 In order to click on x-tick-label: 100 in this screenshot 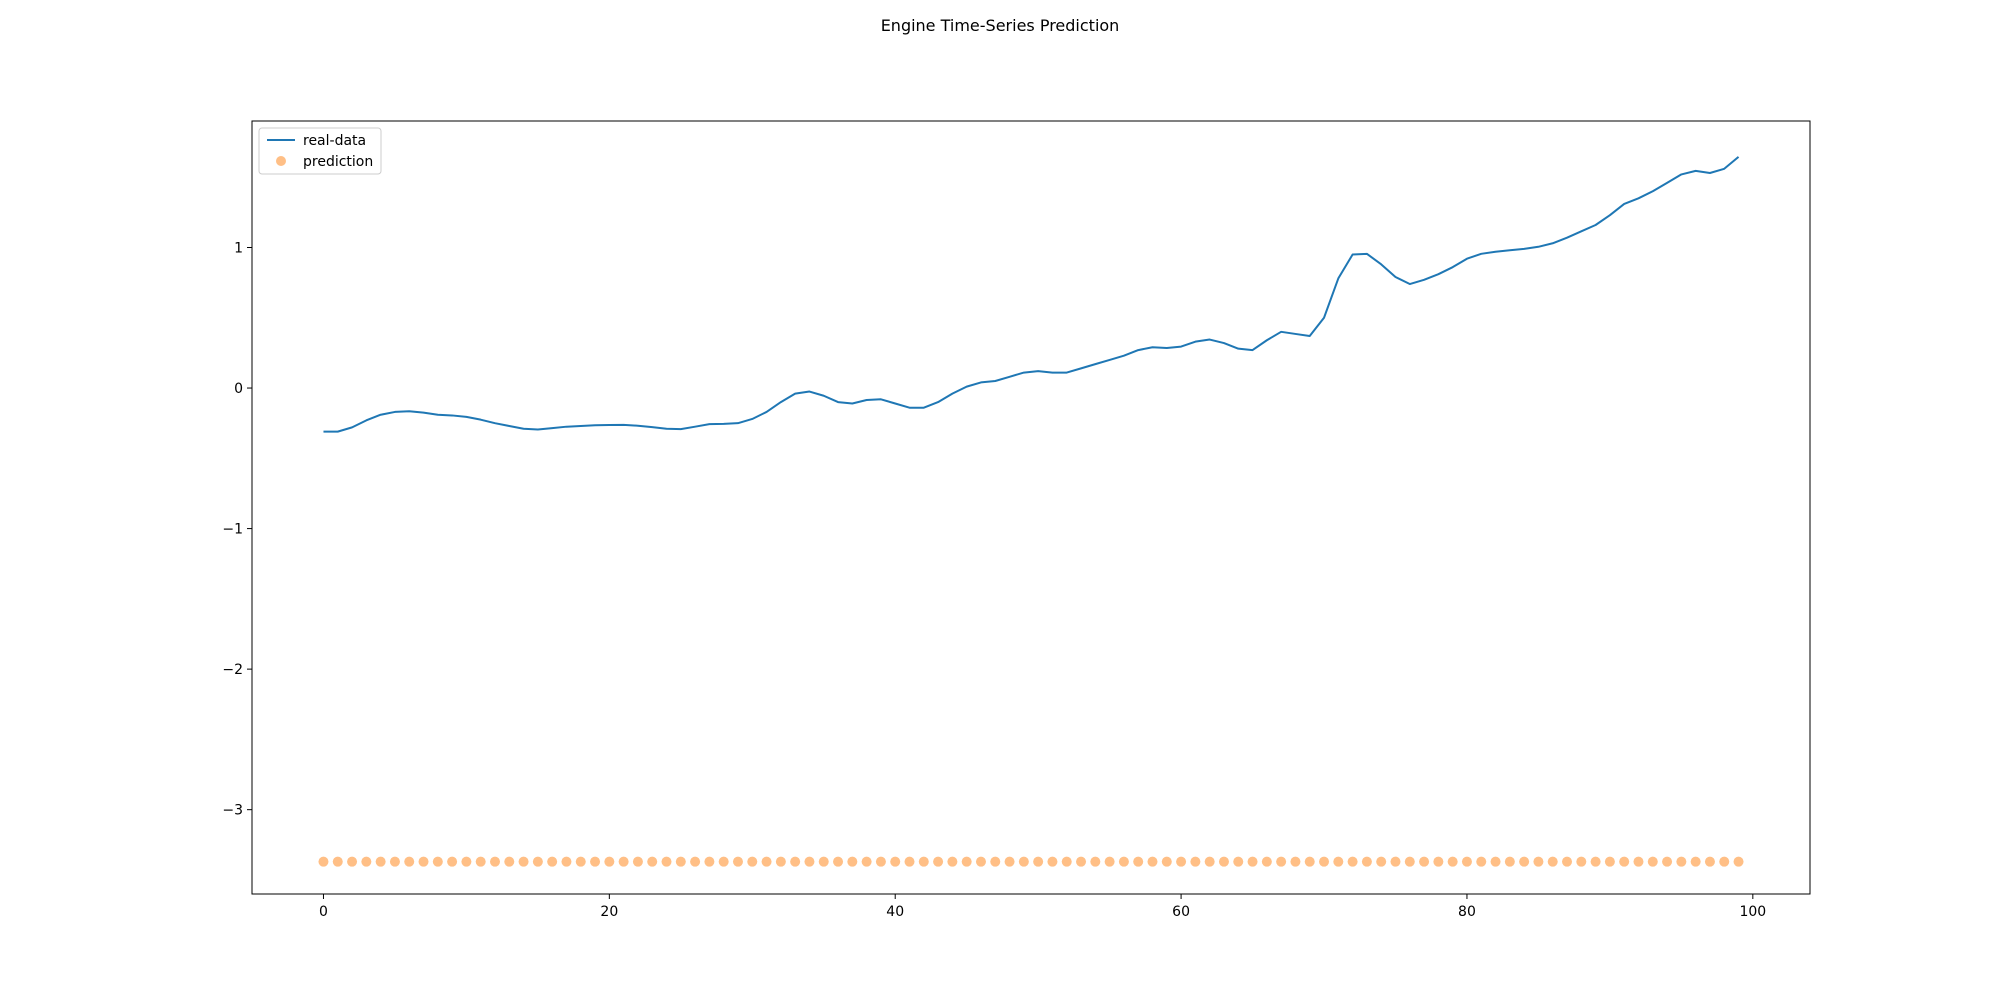, I will do `click(1752, 912)`.